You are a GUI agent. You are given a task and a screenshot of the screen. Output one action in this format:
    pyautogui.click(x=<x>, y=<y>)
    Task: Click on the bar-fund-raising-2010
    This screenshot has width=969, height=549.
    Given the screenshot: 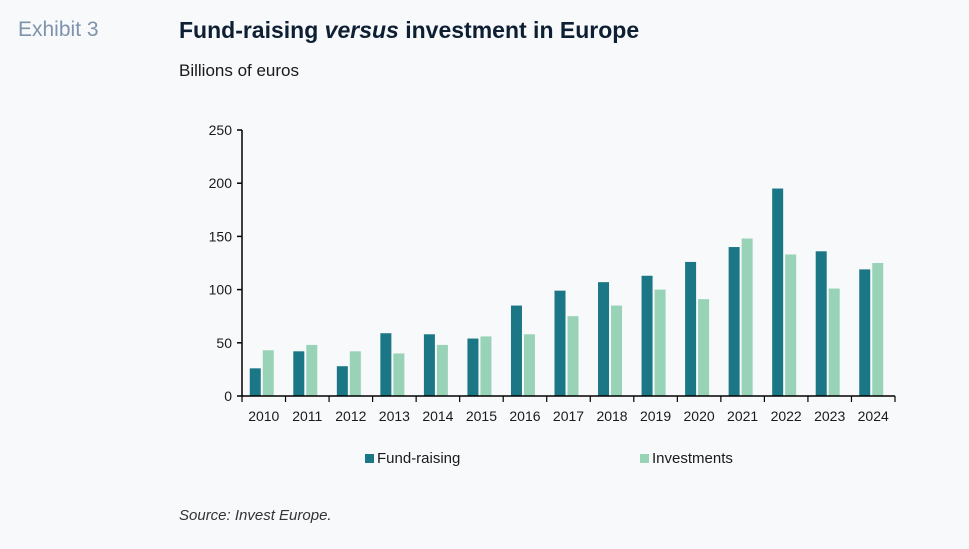 What is the action you would take?
    pyautogui.click(x=255, y=382)
    